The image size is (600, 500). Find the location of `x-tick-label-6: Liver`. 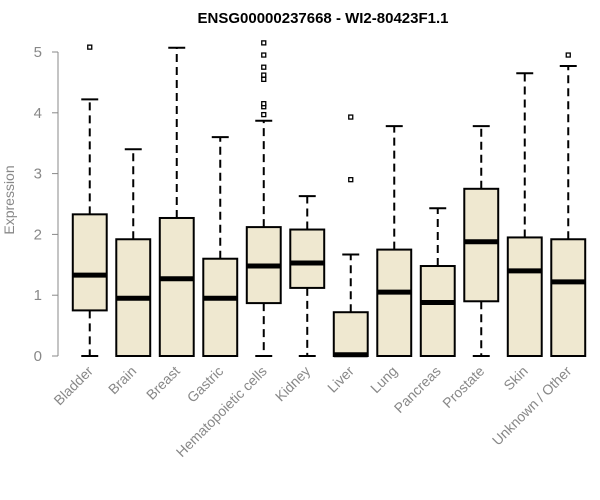

x-tick-label-6: Liver is located at coordinates (340, 379).